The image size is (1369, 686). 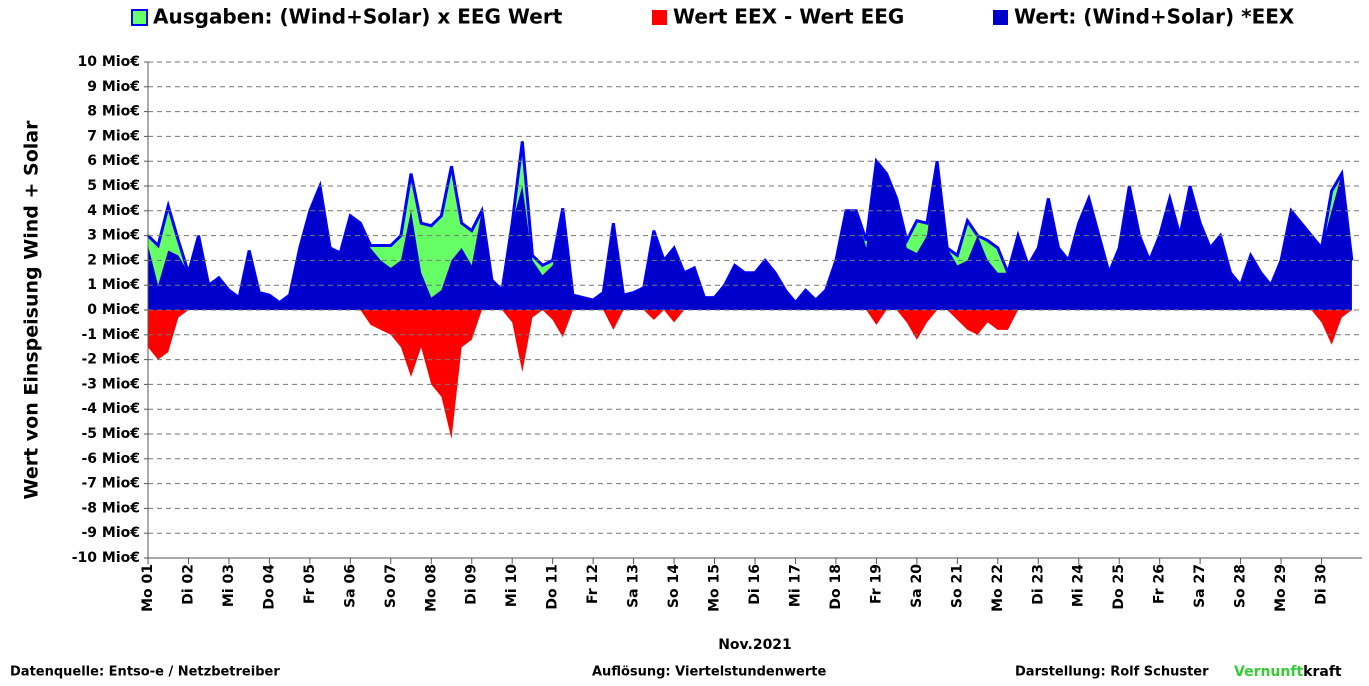 What do you see at coordinates (188, 584) in the screenshot?
I see `x-tick-label: Di 02` at bounding box center [188, 584].